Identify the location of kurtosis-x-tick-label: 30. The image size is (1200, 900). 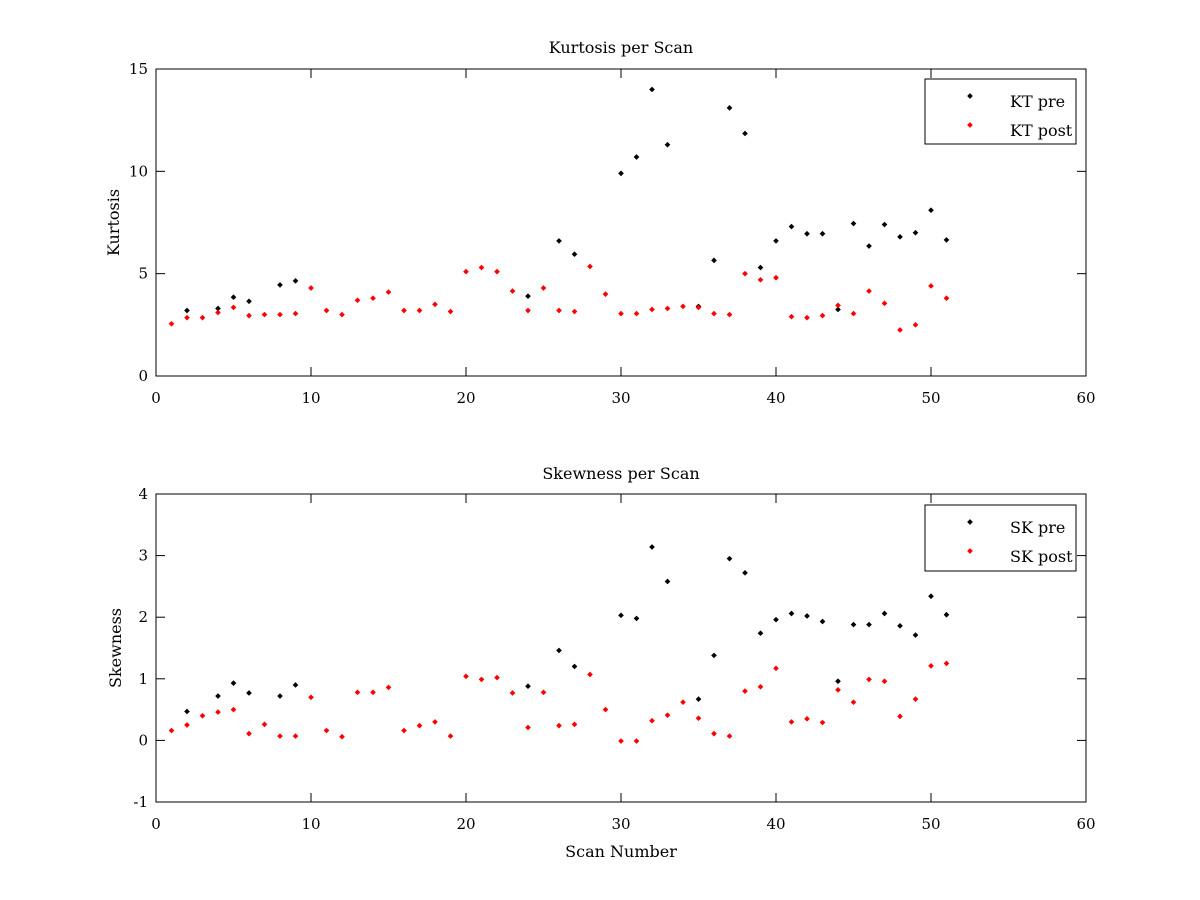
(620, 398).